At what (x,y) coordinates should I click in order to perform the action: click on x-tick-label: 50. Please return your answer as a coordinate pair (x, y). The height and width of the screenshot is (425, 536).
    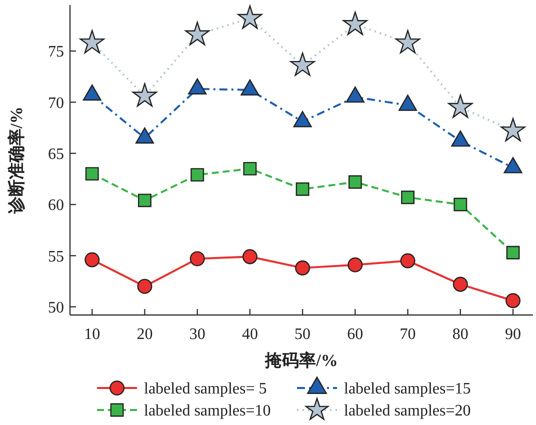
    Looking at the image, I should click on (302, 334).